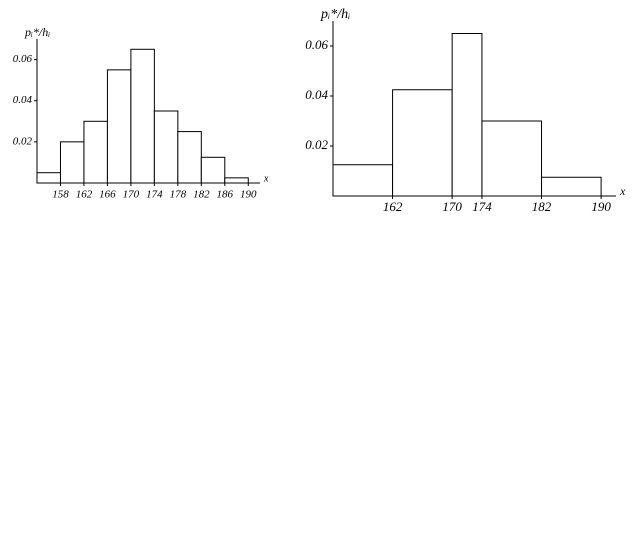 The height and width of the screenshot is (556, 640). I want to click on x-tick-label: 166, so click(107, 195).